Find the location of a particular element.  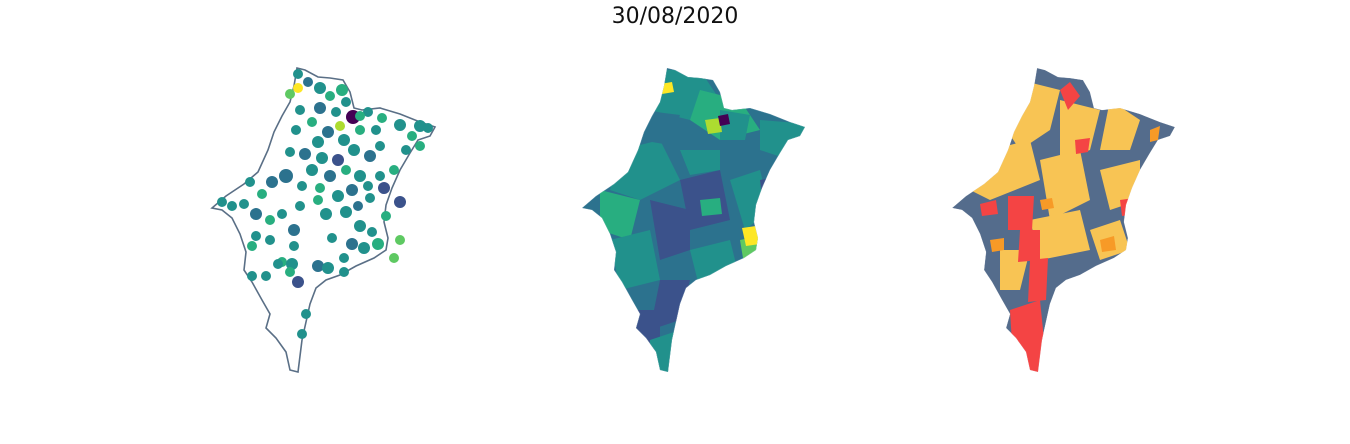

municipality-points is located at coordinates (325, 204).